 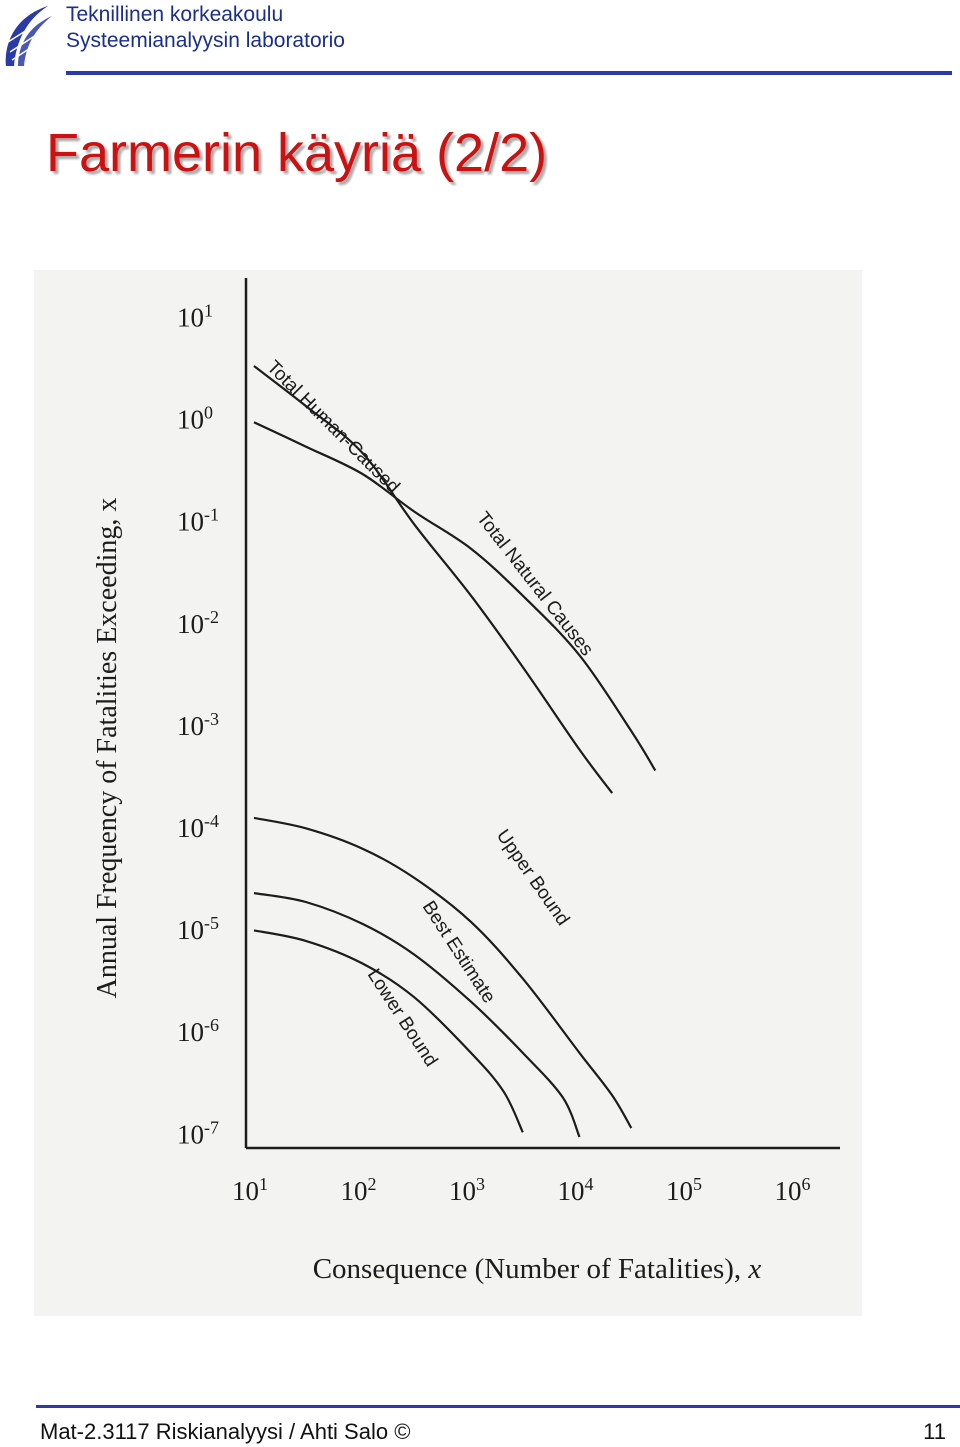 What do you see at coordinates (195, 317) in the screenshot?
I see `y-tick-label: 10¹` at bounding box center [195, 317].